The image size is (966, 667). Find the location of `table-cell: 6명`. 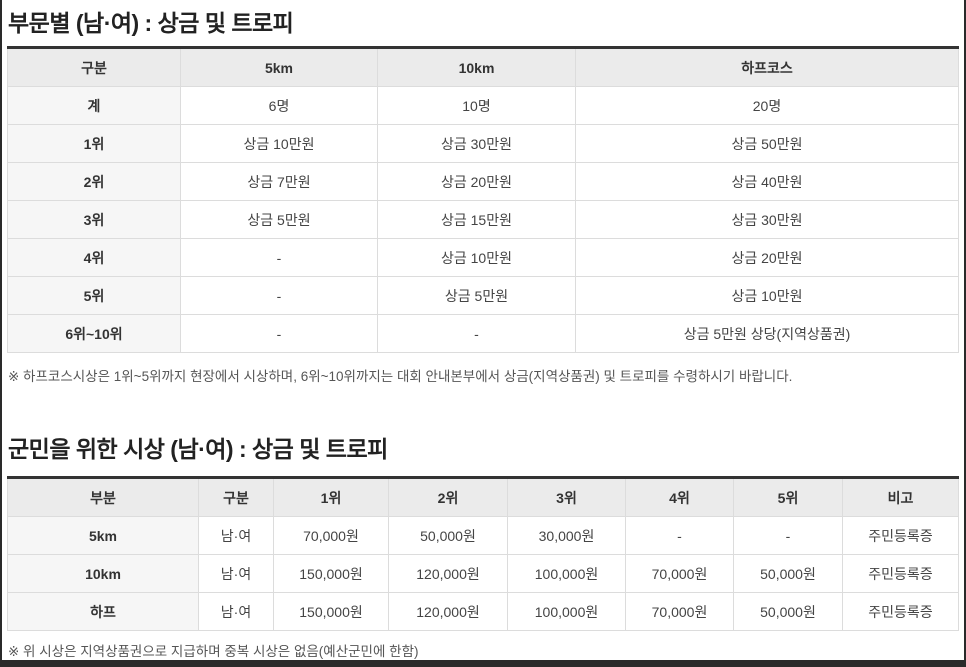

table-cell: 6명 is located at coordinates (279, 105).